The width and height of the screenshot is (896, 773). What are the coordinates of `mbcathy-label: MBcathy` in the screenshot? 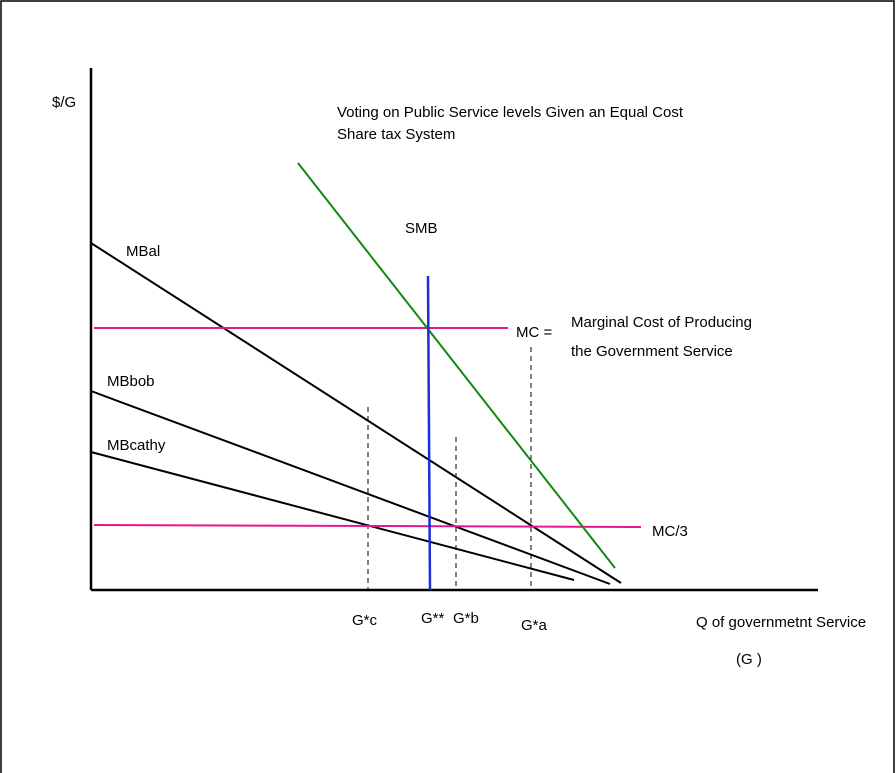 It's located at (136, 445).